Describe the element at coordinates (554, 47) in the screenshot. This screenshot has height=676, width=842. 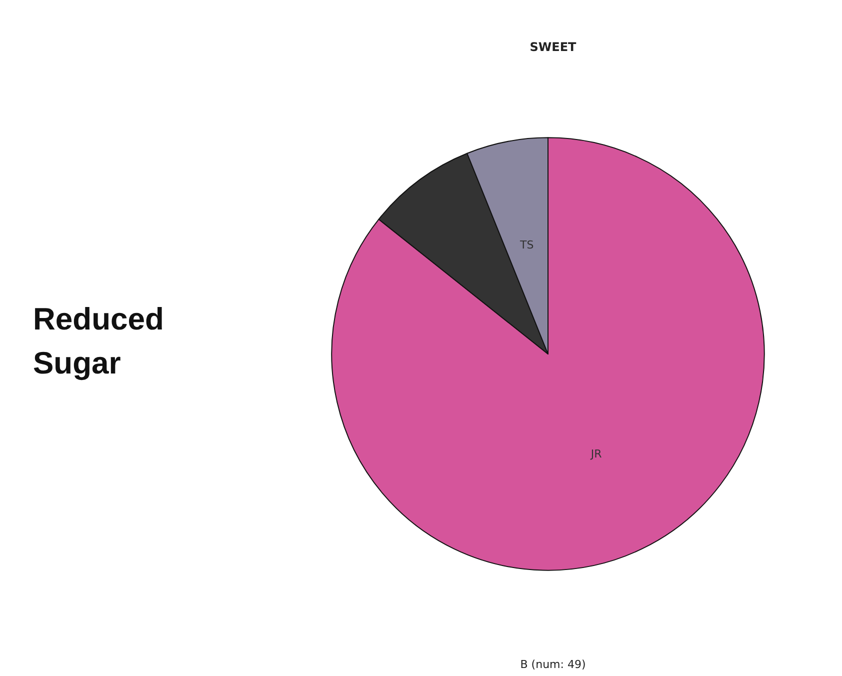
I see `chart-title: SWEET` at that location.